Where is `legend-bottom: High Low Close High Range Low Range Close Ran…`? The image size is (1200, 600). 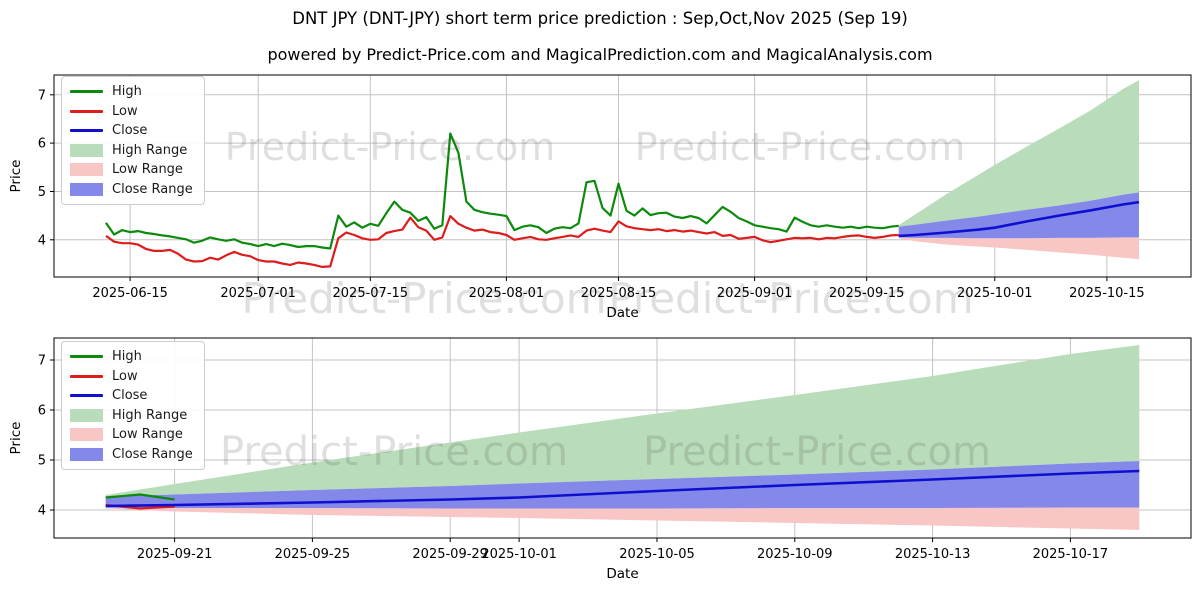
legend-bottom: High Low Close High Range Low Range Close Ran… is located at coordinates (133, 405).